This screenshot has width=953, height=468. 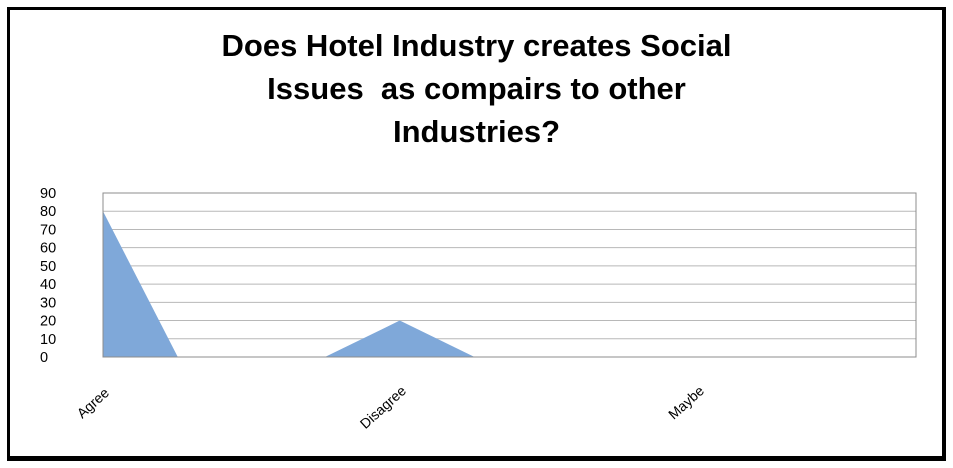 What do you see at coordinates (48, 276) in the screenshot?
I see `y-axis-tick-labels: 0 10 20 30 40 50 60 70 80 90` at bounding box center [48, 276].